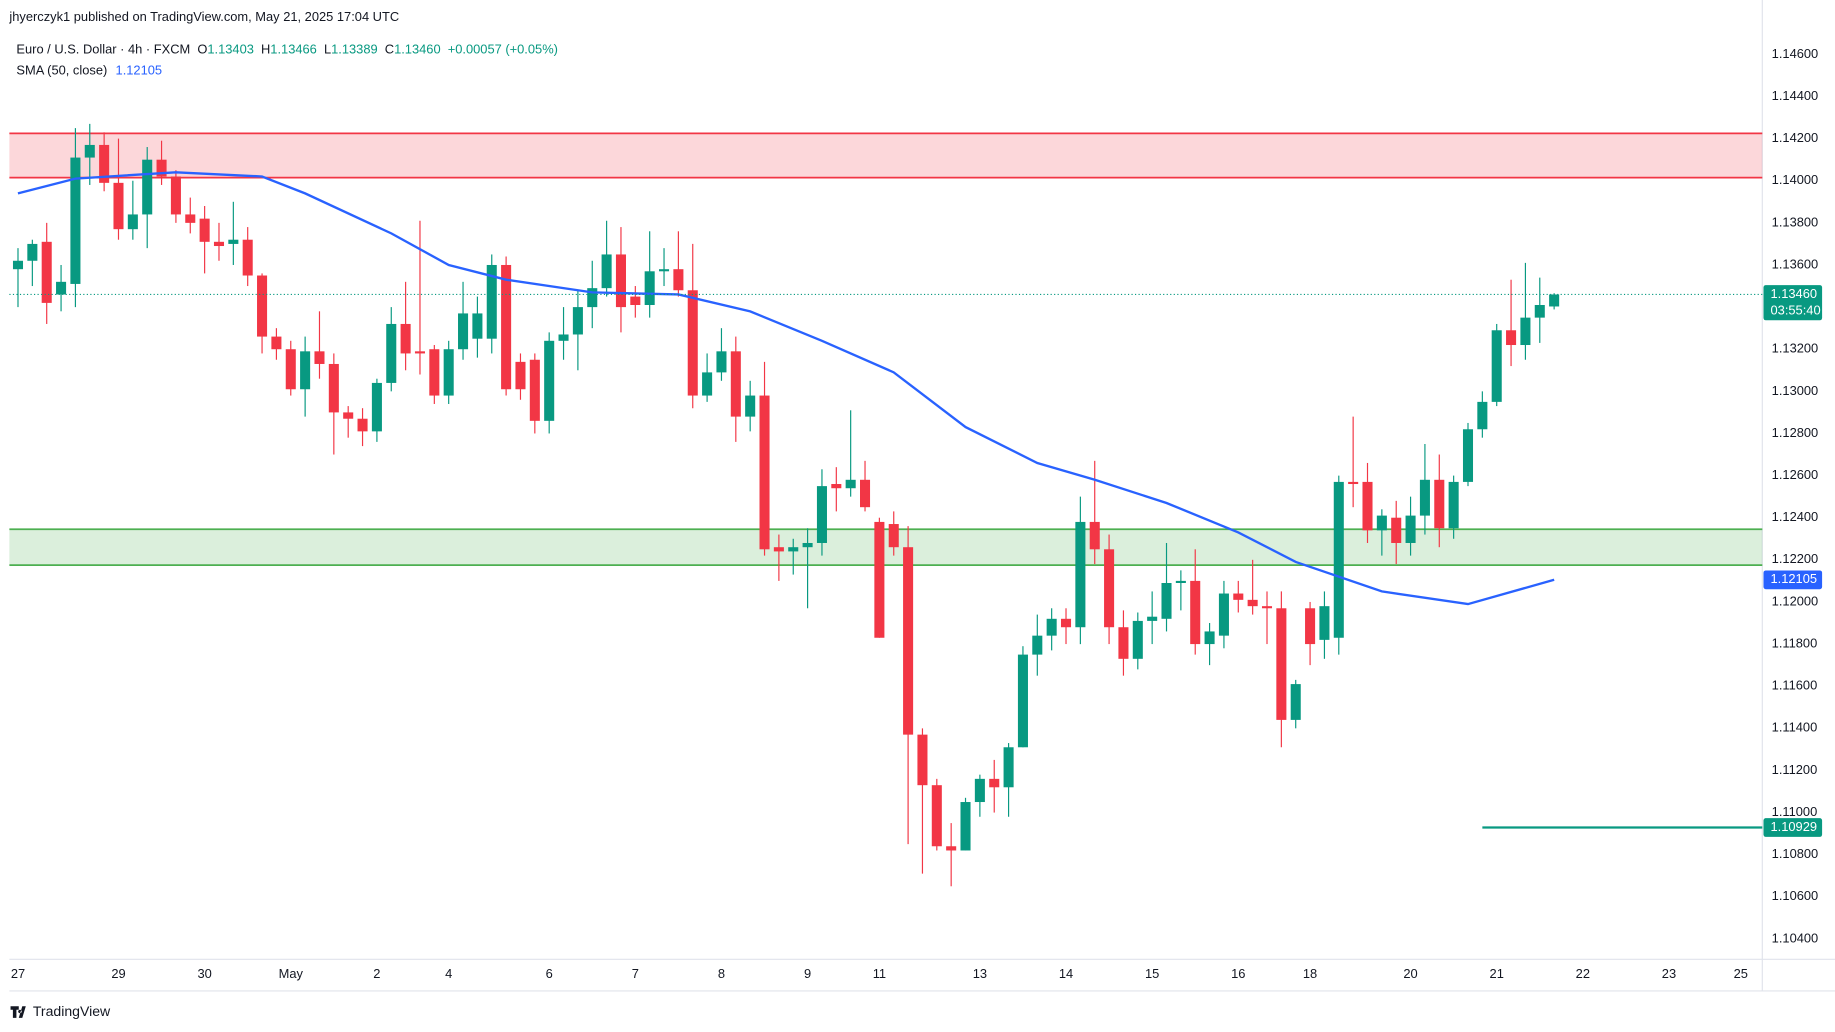 The image size is (1835, 1032). I want to click on x-tick-label: 14, so click(1066, 973).